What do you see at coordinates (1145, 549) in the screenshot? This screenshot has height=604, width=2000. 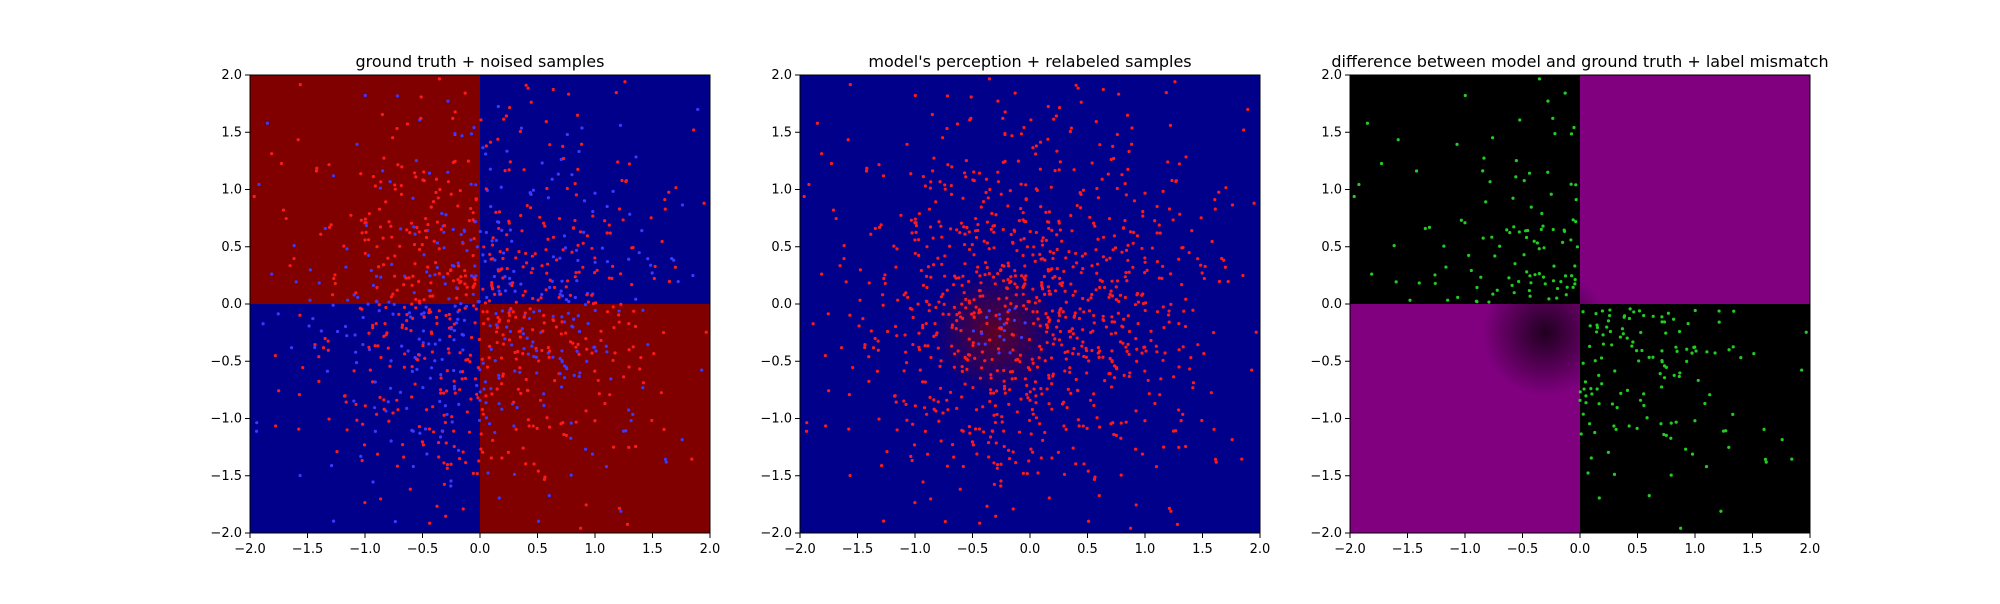 I see `x-tick-label: 1.0` at bounding box center [1145, 549].